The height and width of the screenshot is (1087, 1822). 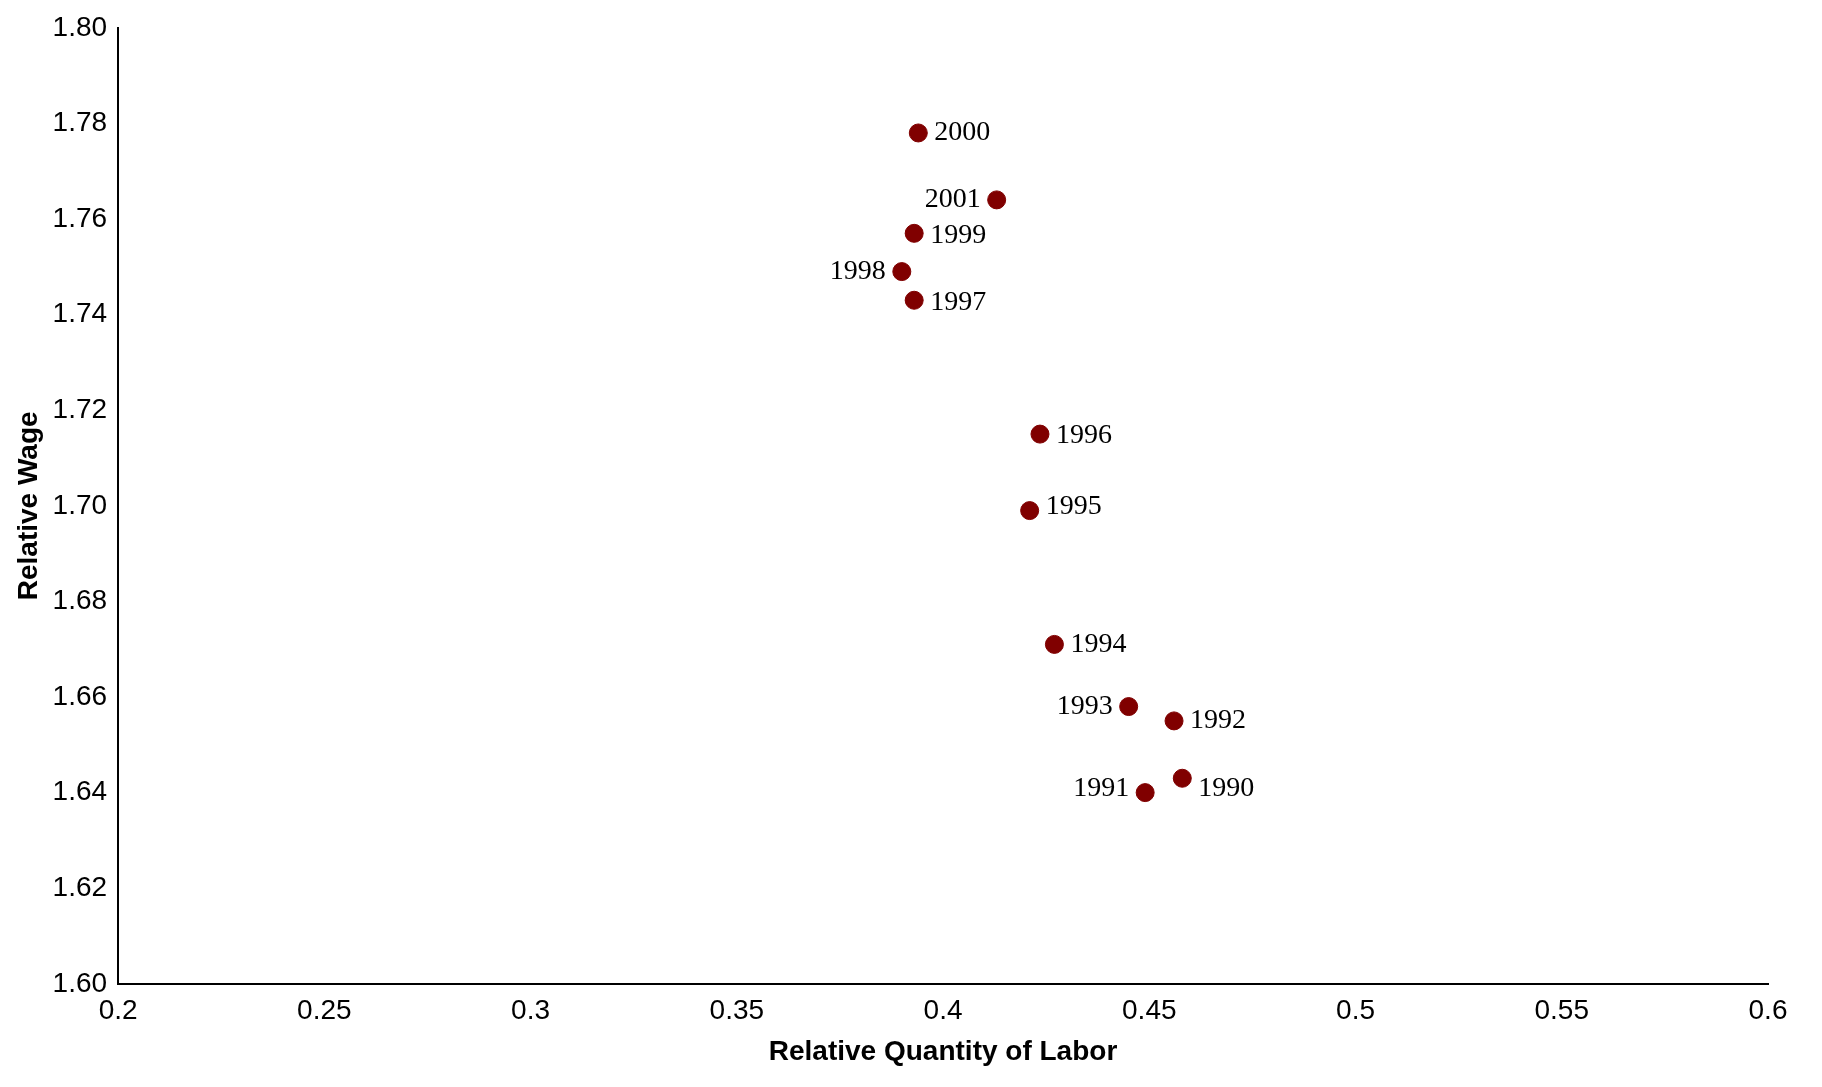 What do you see at coordinates (27, 506) in the screenshot?
I see `y-axis-title: Relative Wage` at bounding box center [27, 506].